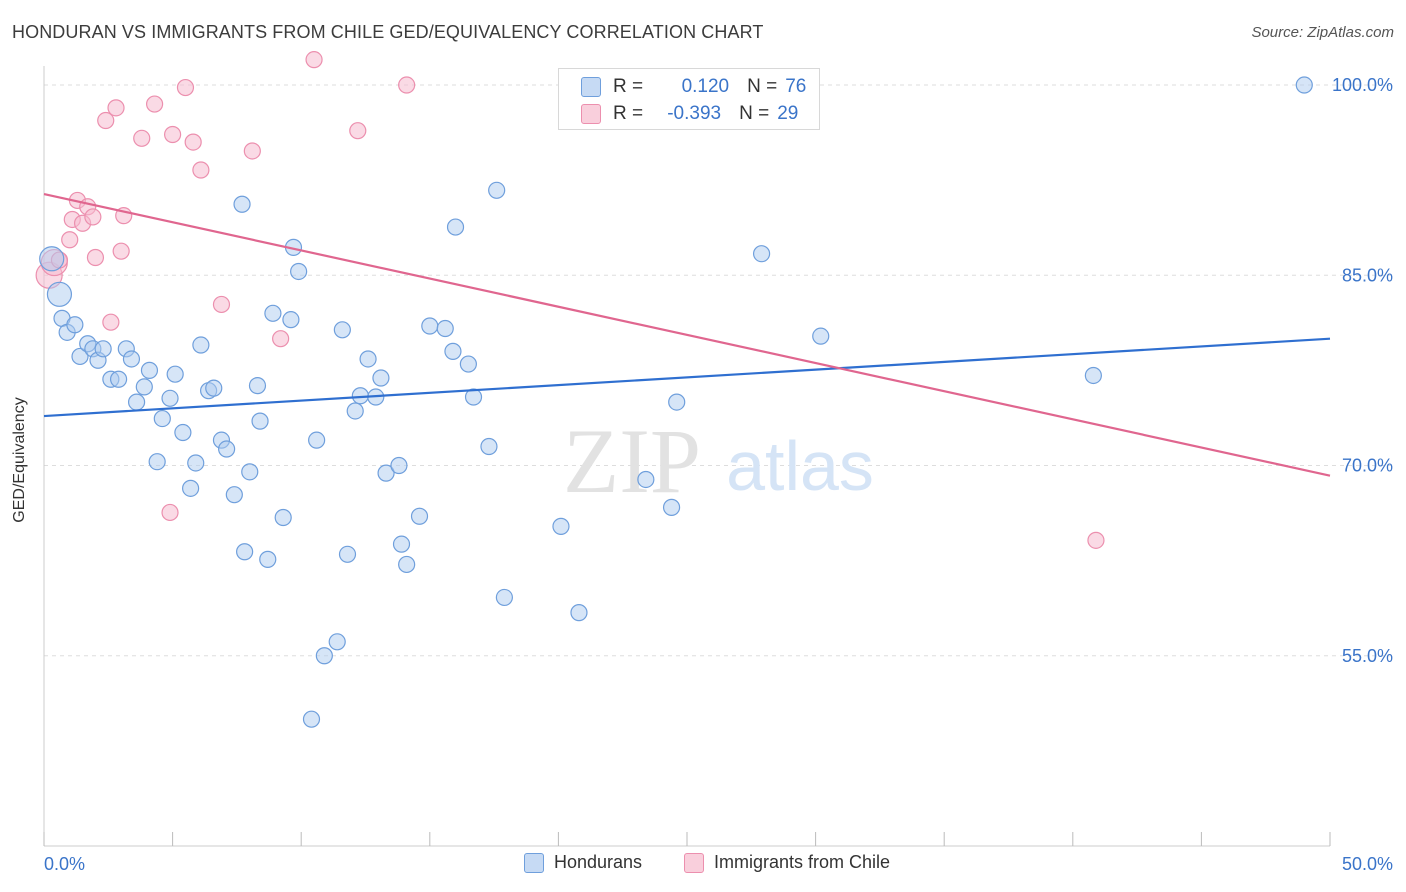 The width and height of the screenshot is (1406, 892). Describe the element at coordinates (718, 461) in the screenshot. I see `watermark: ZIP atlas` at that location.